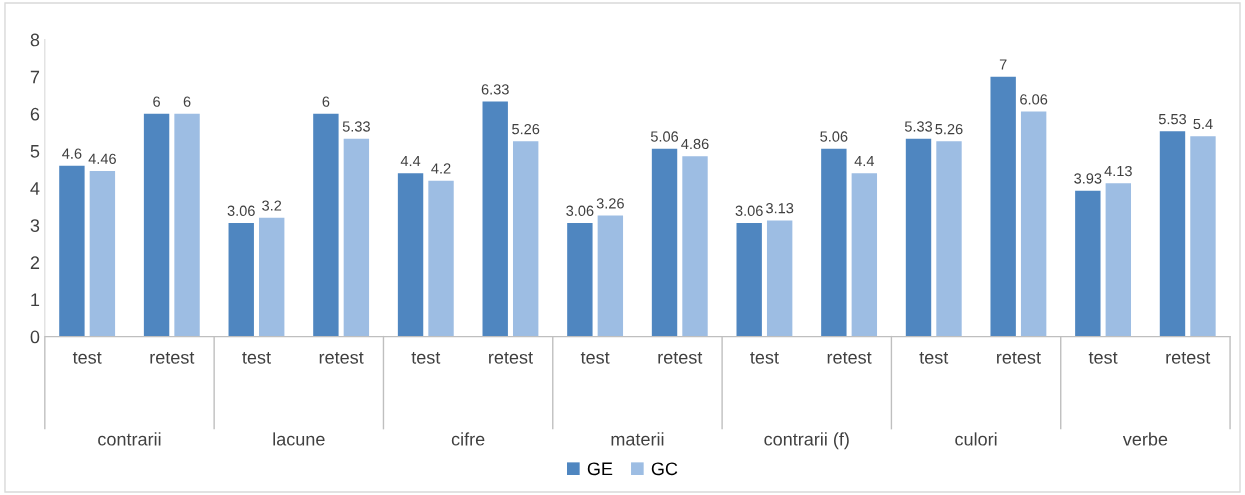 Image resolution: width=1245 pixels, height=495 pixels. What do you see at coordinates (1203, 124) in the screenshot?
I see `data-label: 5.4` at bounding box center [1203, 124].